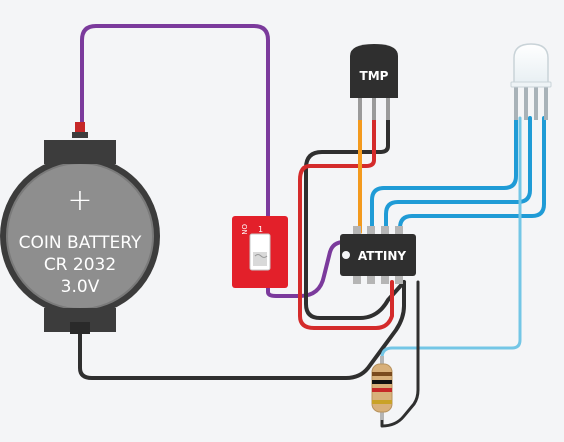 The width and height of the screenshot is (564, 442). What do you see at coordinates (244, 229) in the screenshot?
I see `switch-on-label: ON` at bounding box center [244, 229].